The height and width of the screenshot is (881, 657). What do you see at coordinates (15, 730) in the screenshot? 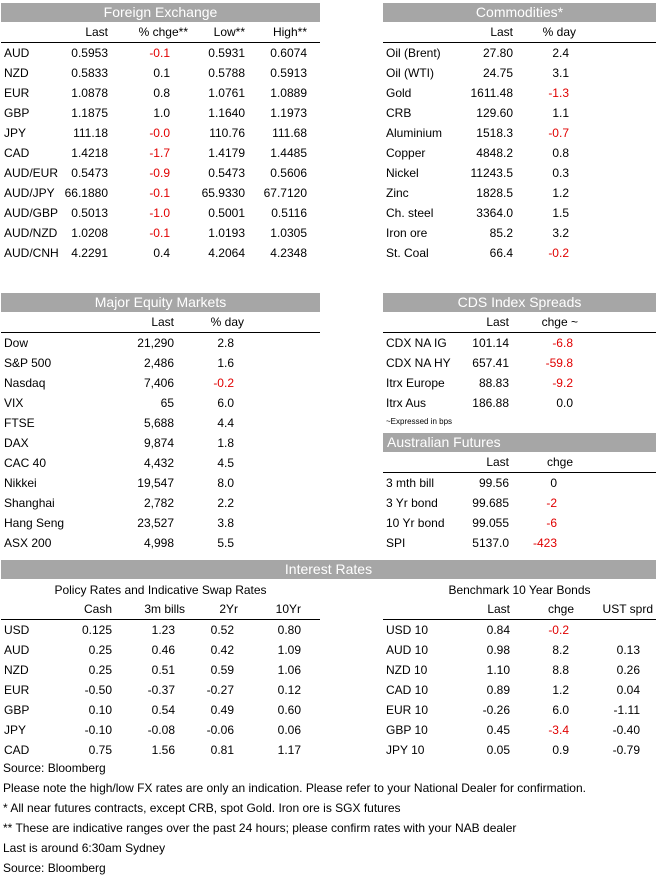
I see `policy-currency: JPY` at bounding box center [15, 730].